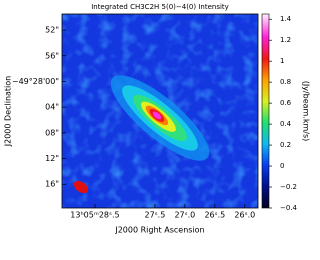 This screenshot has height=260, width=320. What do you see at coordinates (244, 215) in the screenshot?
I see `x-tick-label: 26ˢ.0` at bounding box center [244, 215].